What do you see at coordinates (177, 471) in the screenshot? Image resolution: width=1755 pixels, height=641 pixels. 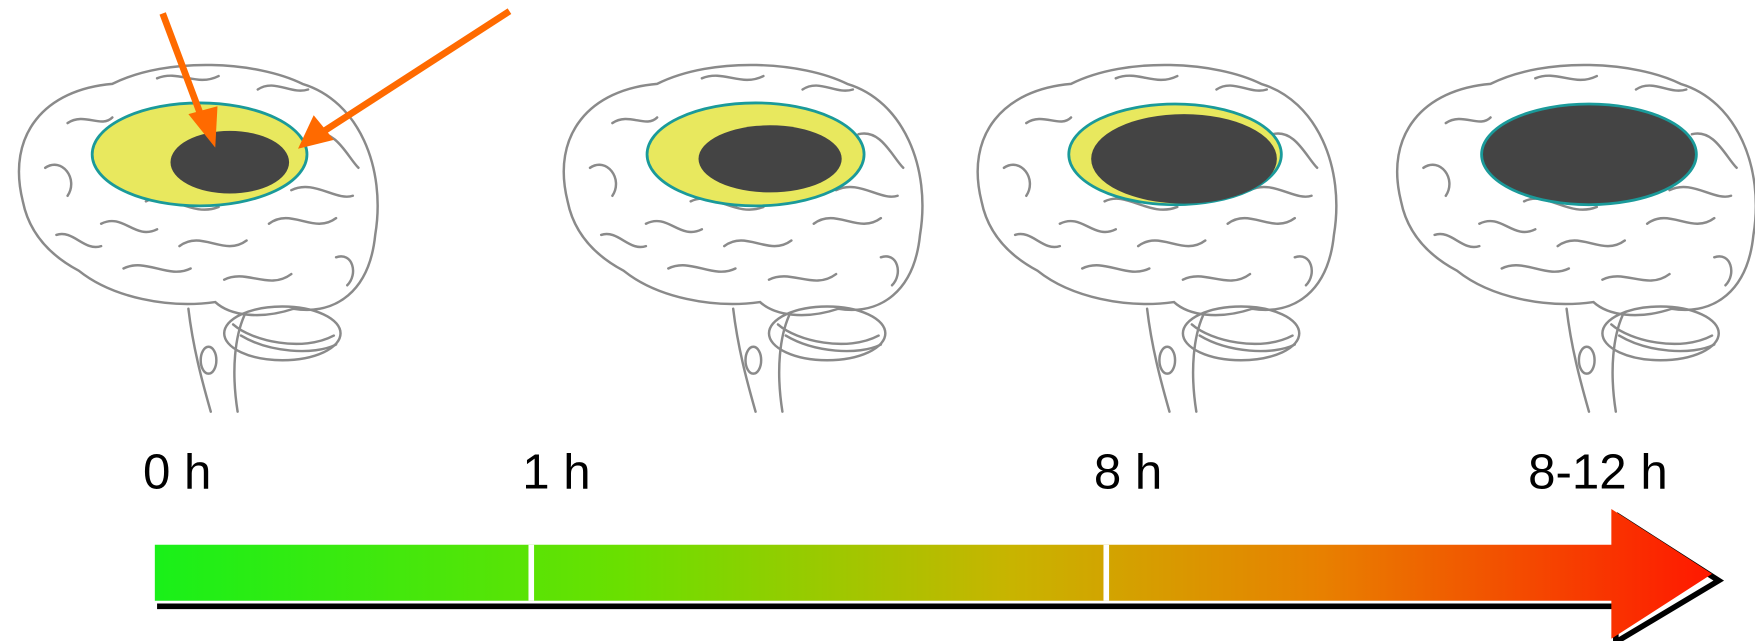 I see `time-label: 0 h` at bounding box center [177, 471].